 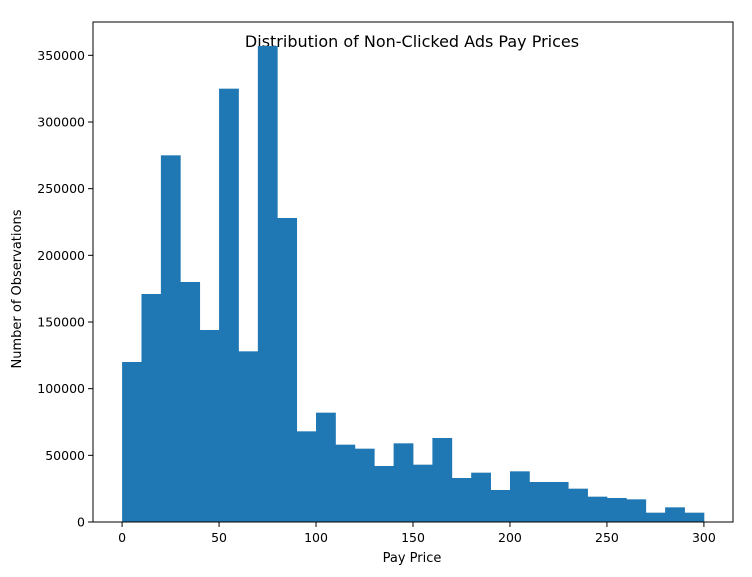 I want to click on x-tick-label: 150, so click(x=413, y=537).